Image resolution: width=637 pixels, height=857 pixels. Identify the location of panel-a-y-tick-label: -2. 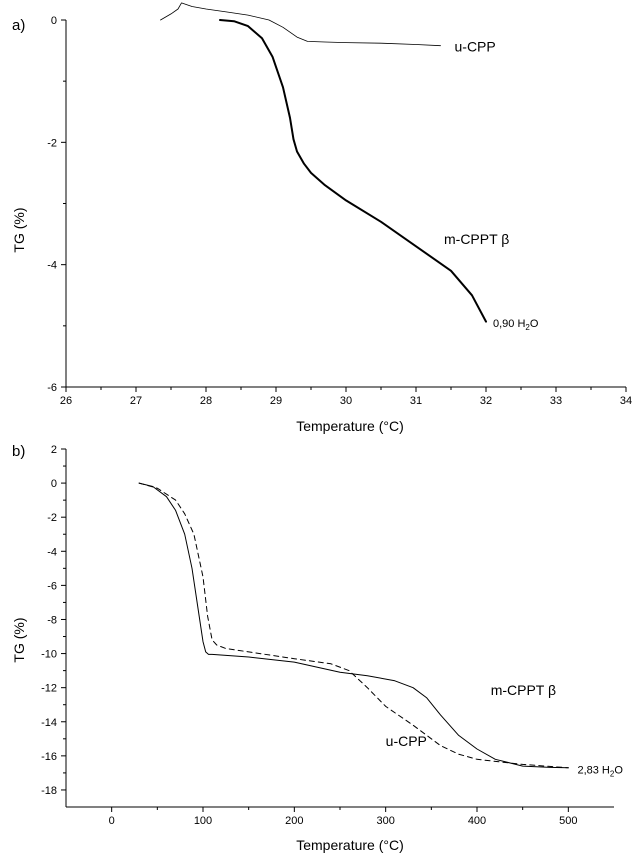
(52, 143).